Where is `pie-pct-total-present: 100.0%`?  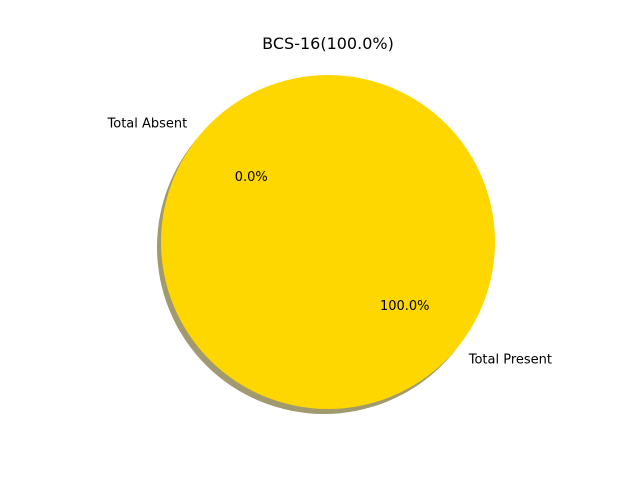
pie-pct-total-present: 100.0% is located at coordinates (405, 306).